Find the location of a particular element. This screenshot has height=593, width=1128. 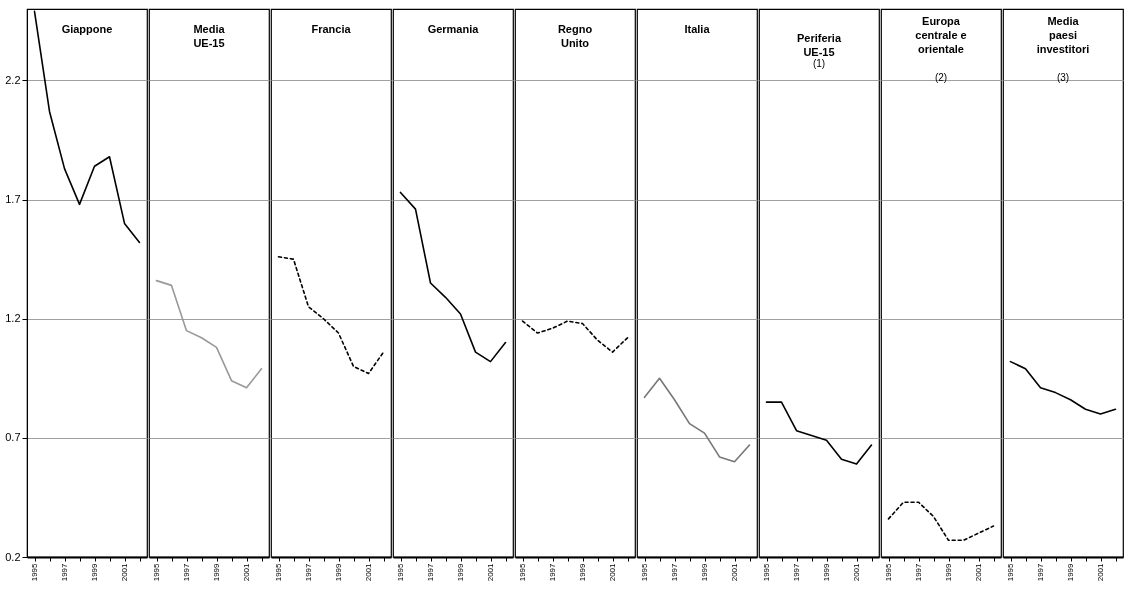

text: Regno Unito is located at coordinates (575, 36).